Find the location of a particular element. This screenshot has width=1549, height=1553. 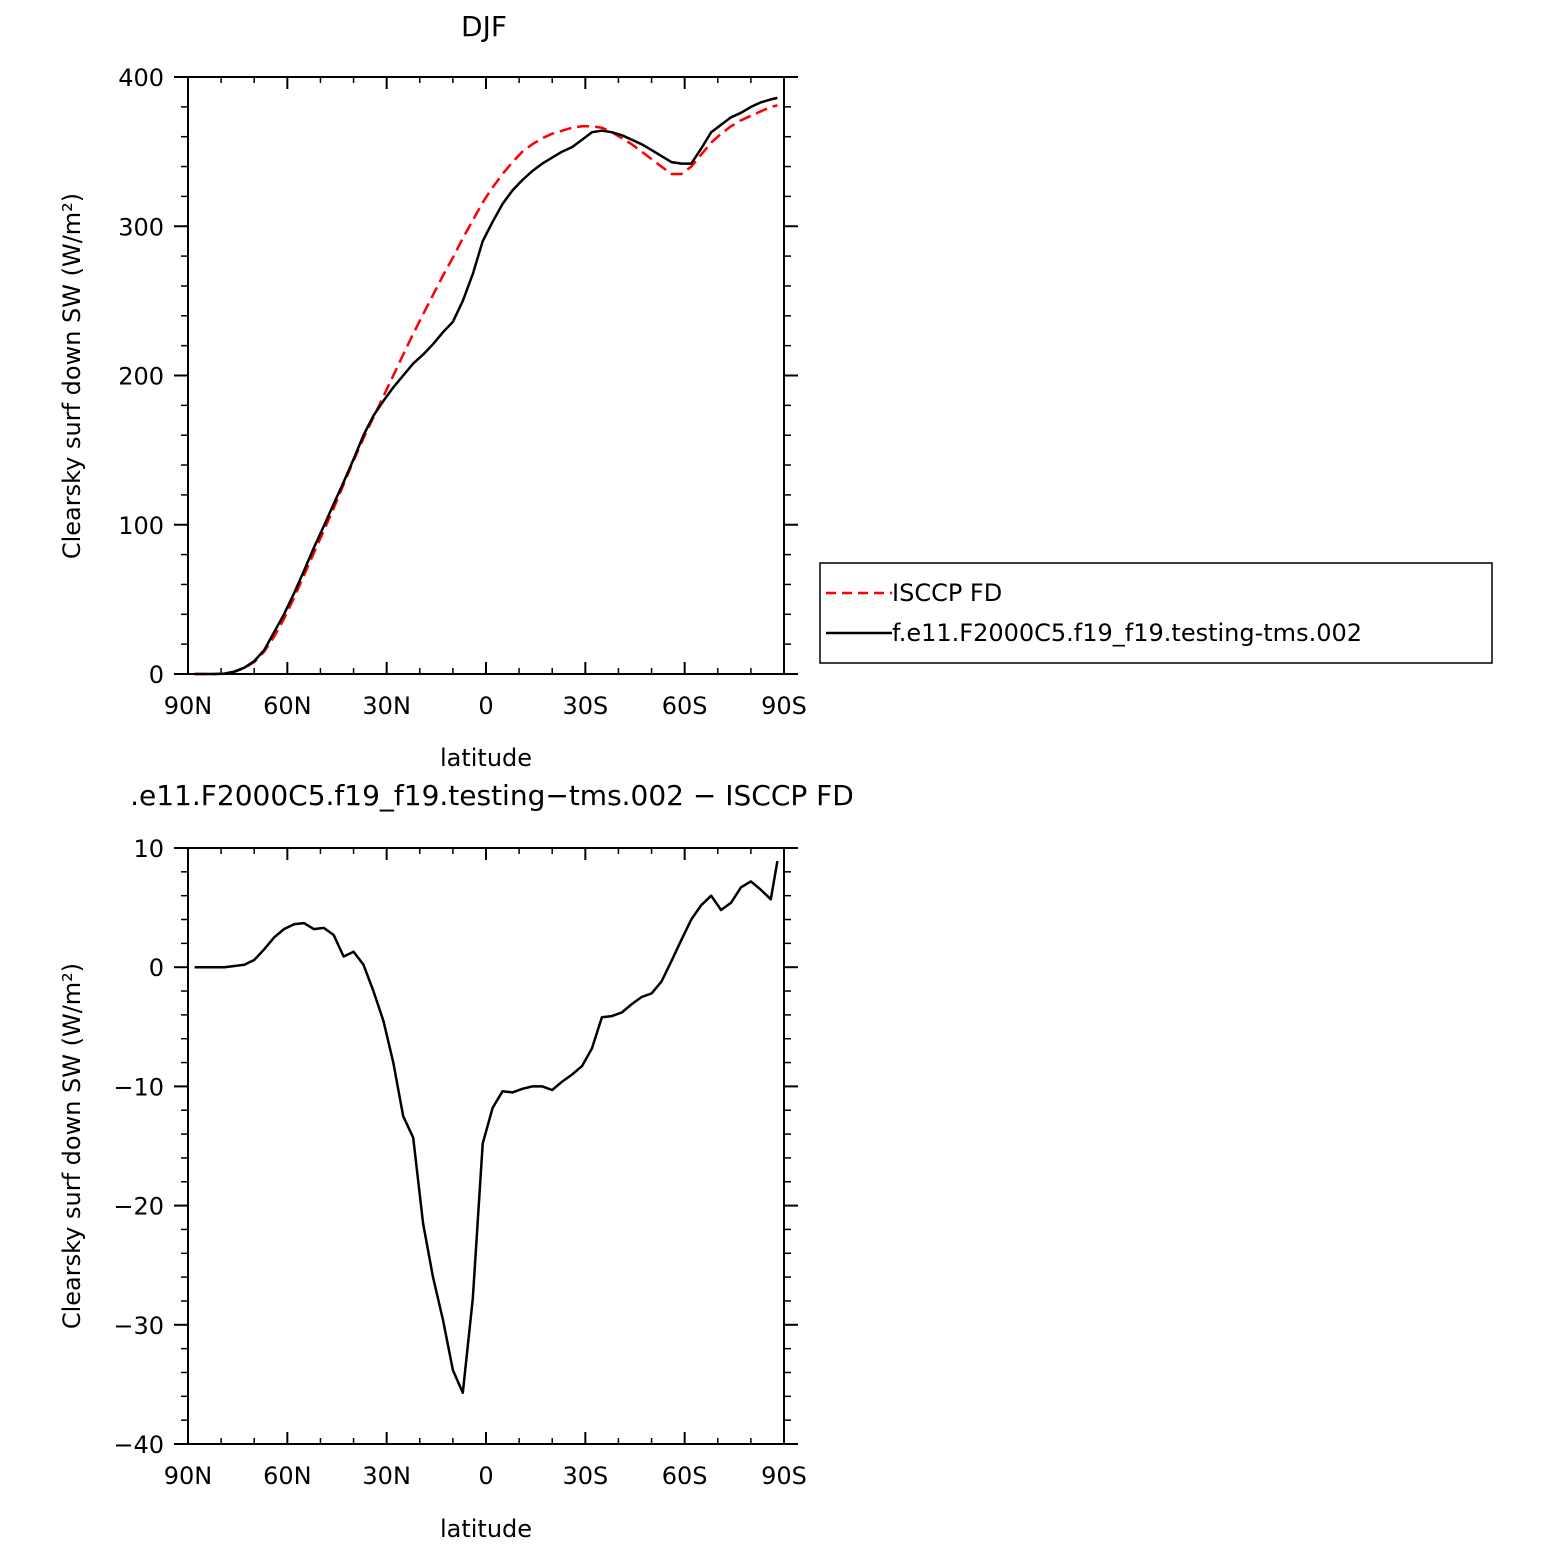

legend-label-isccp: ISCCP FD is located at coordinates (947, 593).